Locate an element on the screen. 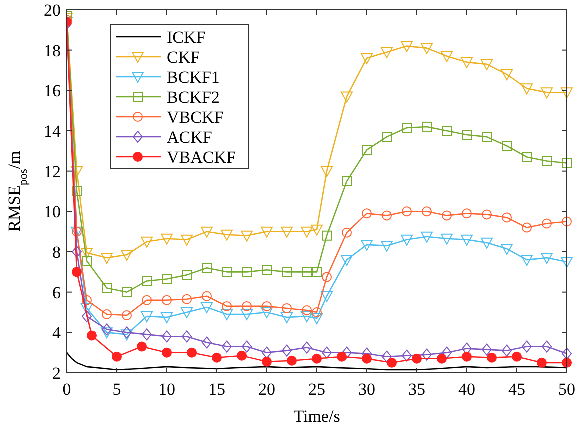 The image size is (578, 432). y-tick-label: 20 is located at coordinates (52, 10).